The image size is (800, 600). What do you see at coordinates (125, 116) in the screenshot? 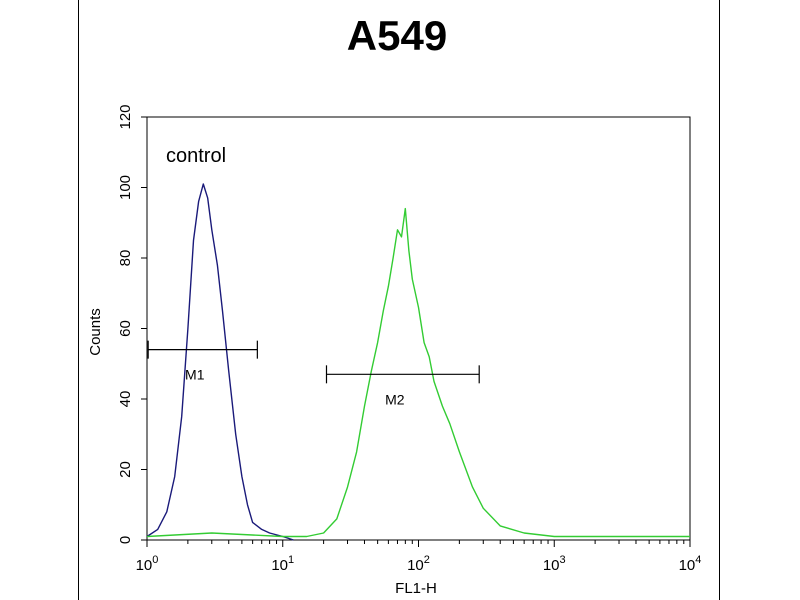
I see `y-tick-label: 120` at bounding box center [125, 116].